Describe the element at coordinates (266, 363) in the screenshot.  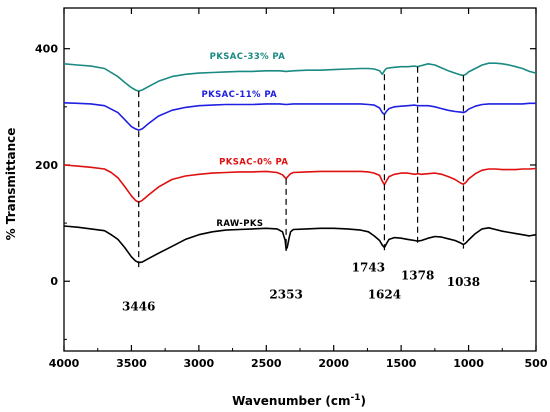
I see `x-tick-label: 2500` at that location.